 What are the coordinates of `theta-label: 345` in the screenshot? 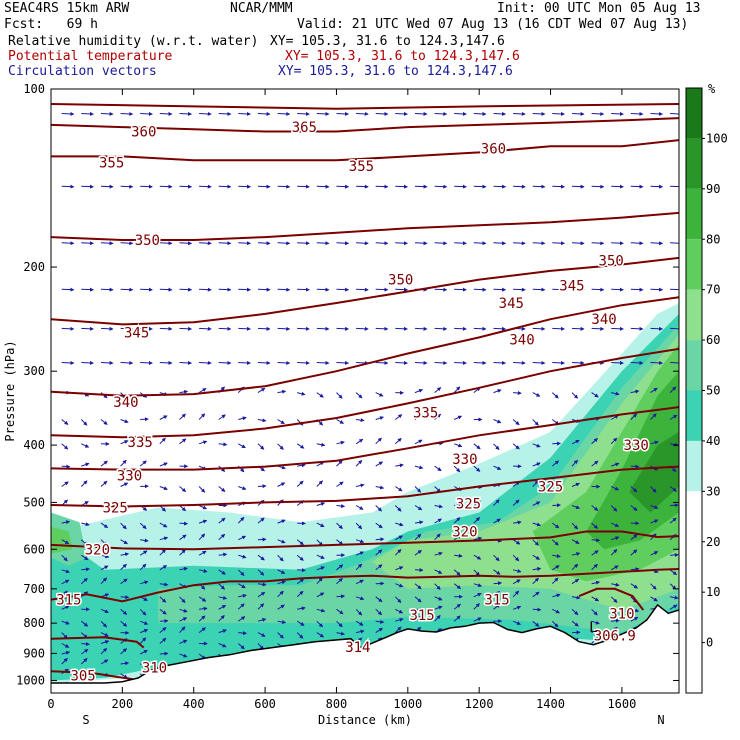 It's located at (511, 304).